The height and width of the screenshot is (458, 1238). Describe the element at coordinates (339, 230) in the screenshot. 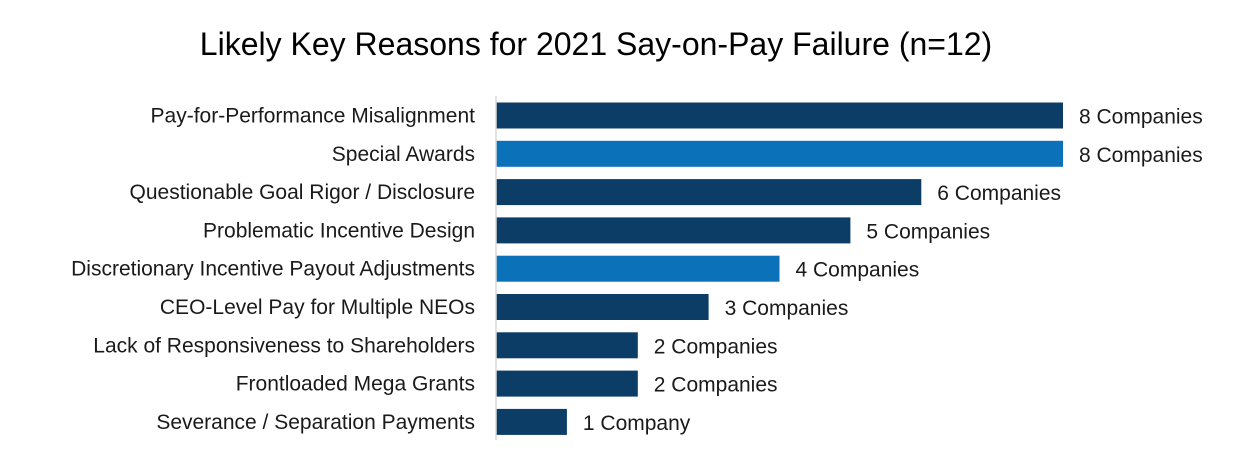

I see `category-label-4: Problematic Incentive Design` at that location.